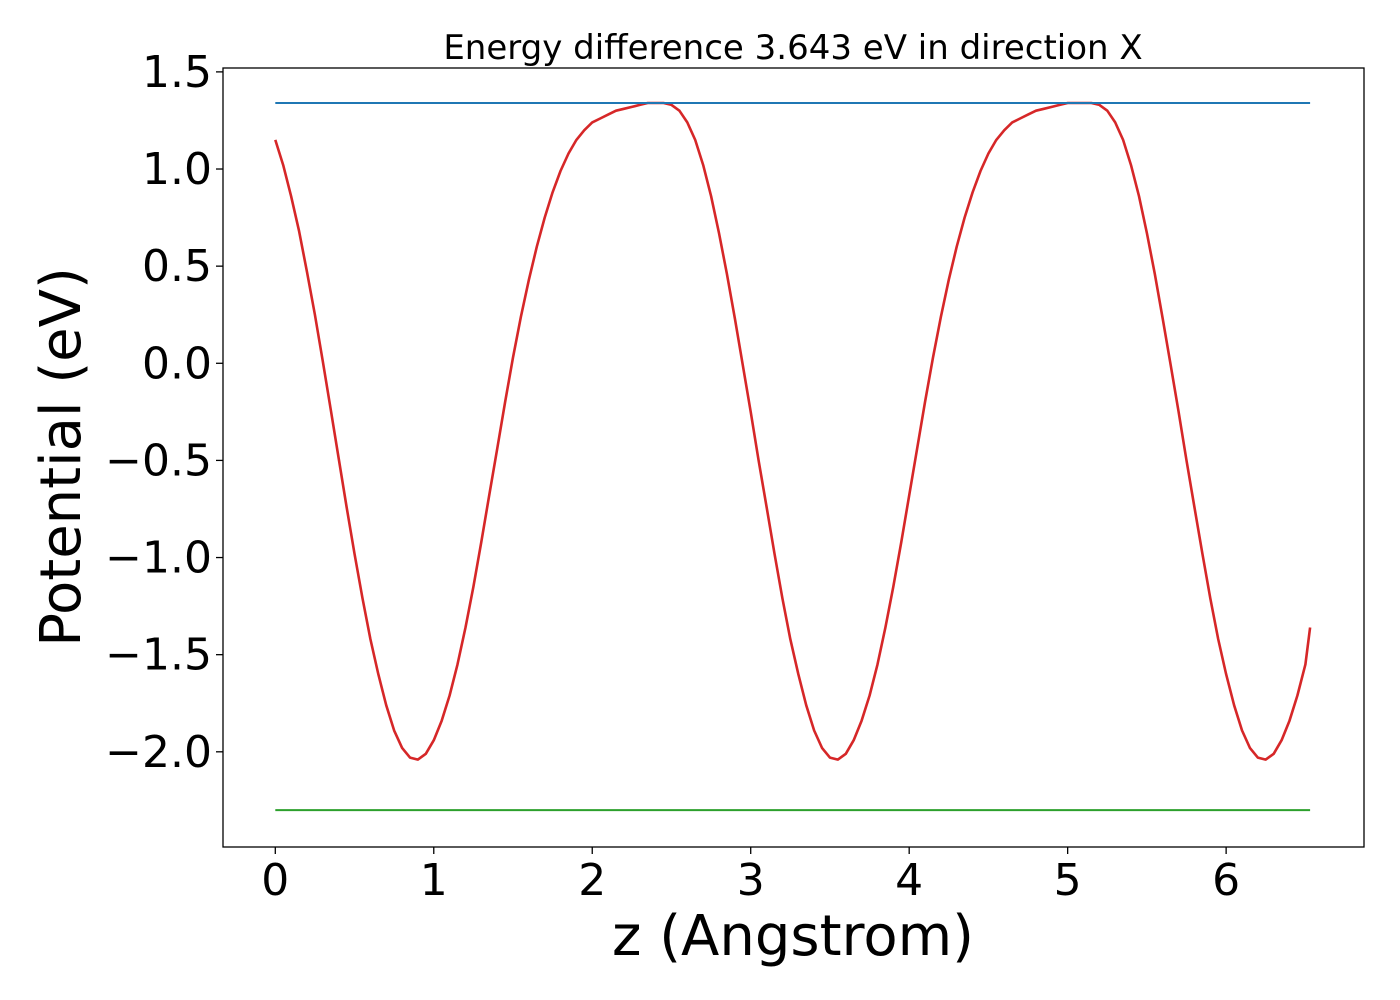  I want to click on y-tick-label: 1.0, so click(177, 169).